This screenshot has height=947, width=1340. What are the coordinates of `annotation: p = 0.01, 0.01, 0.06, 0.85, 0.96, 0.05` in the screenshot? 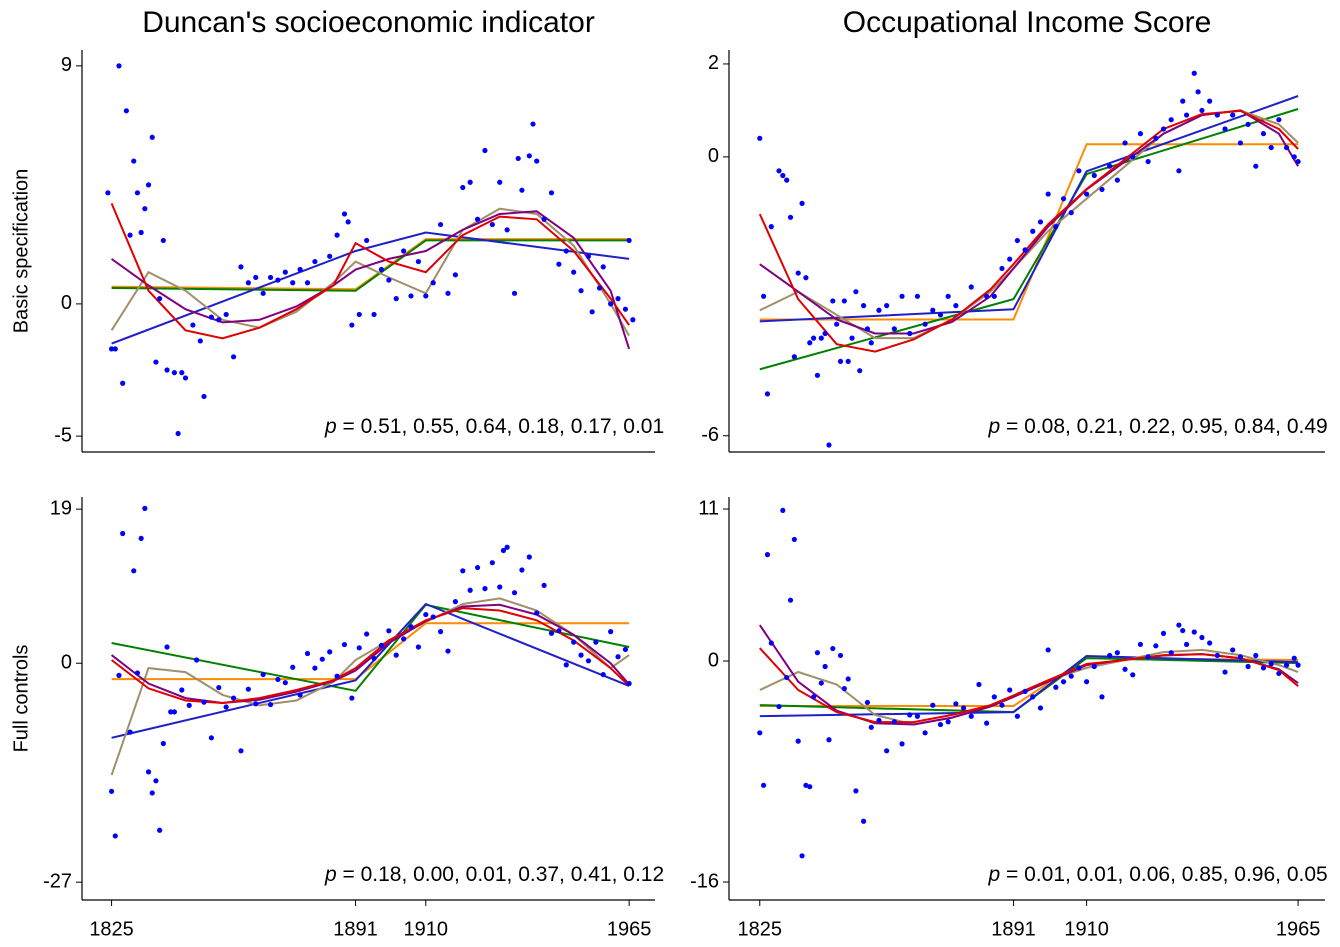 It's located at (1158, 874).